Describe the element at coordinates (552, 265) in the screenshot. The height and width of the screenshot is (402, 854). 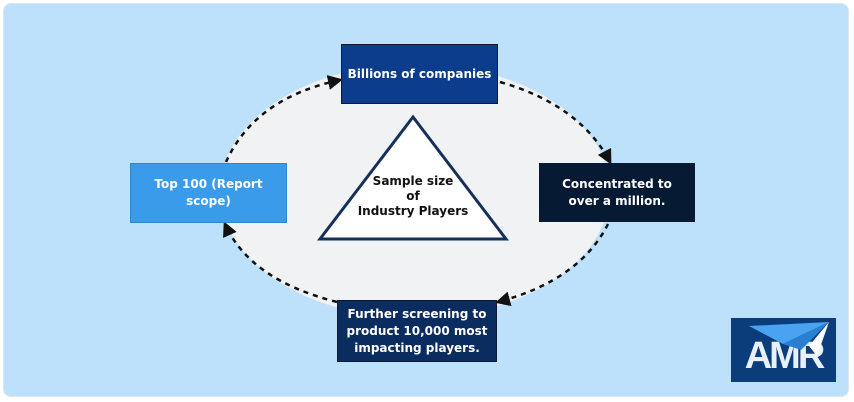
I see `arrow-right-to-bottom` at that location.